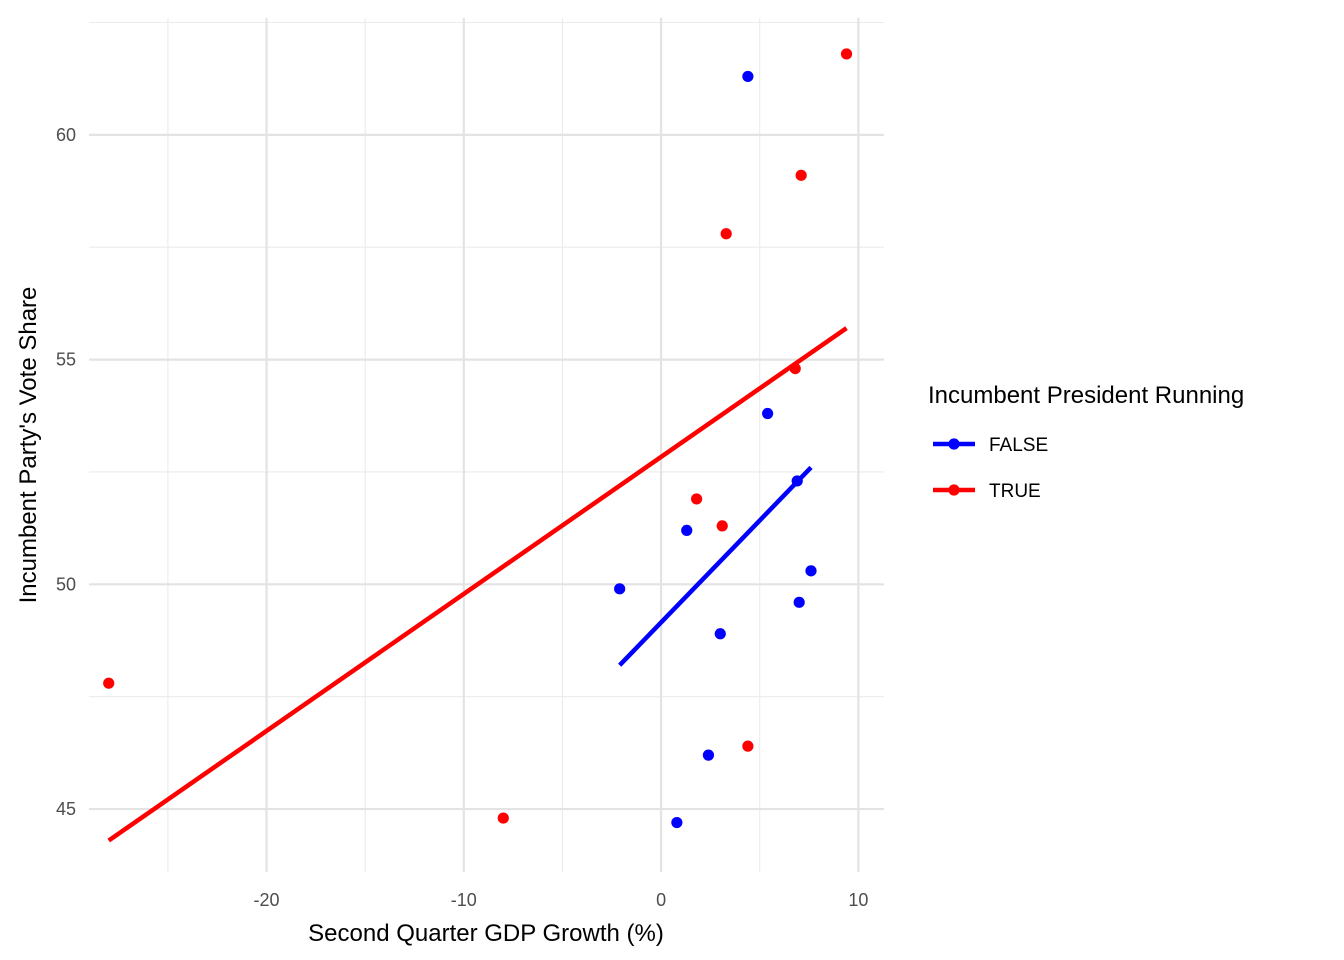 The height and width of the screenshot is (960, 1344). Describe the element at coordinates (561, 900) in the screenshot. I see `x-axis-ticks: -20 -10 0 10` at that location.